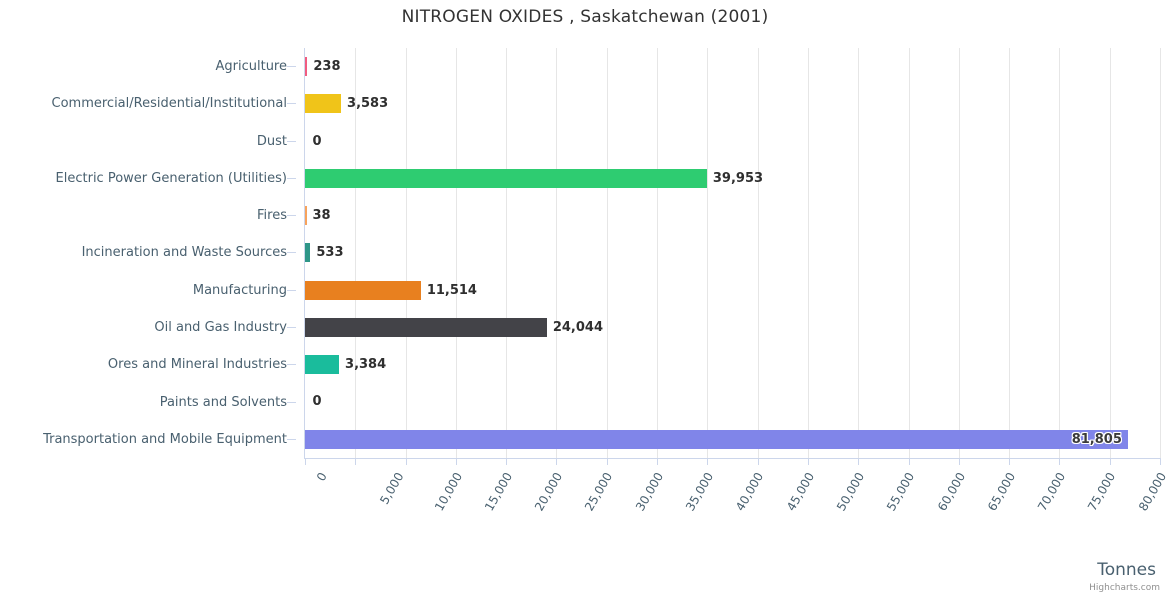  I want to click on bar-value-label: 533, so click(330, 253).